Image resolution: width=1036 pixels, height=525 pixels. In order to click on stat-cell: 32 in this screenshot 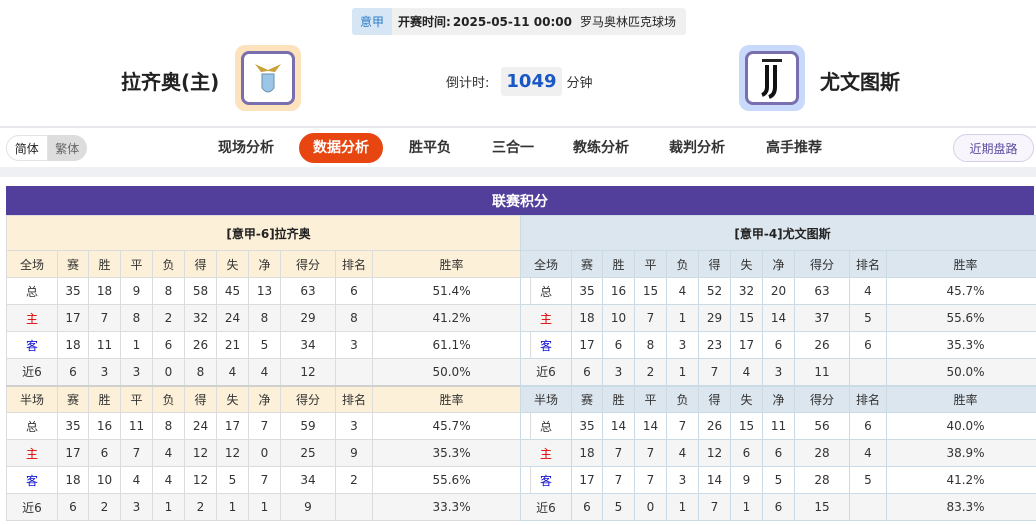, I will do `click(746, 291)`.